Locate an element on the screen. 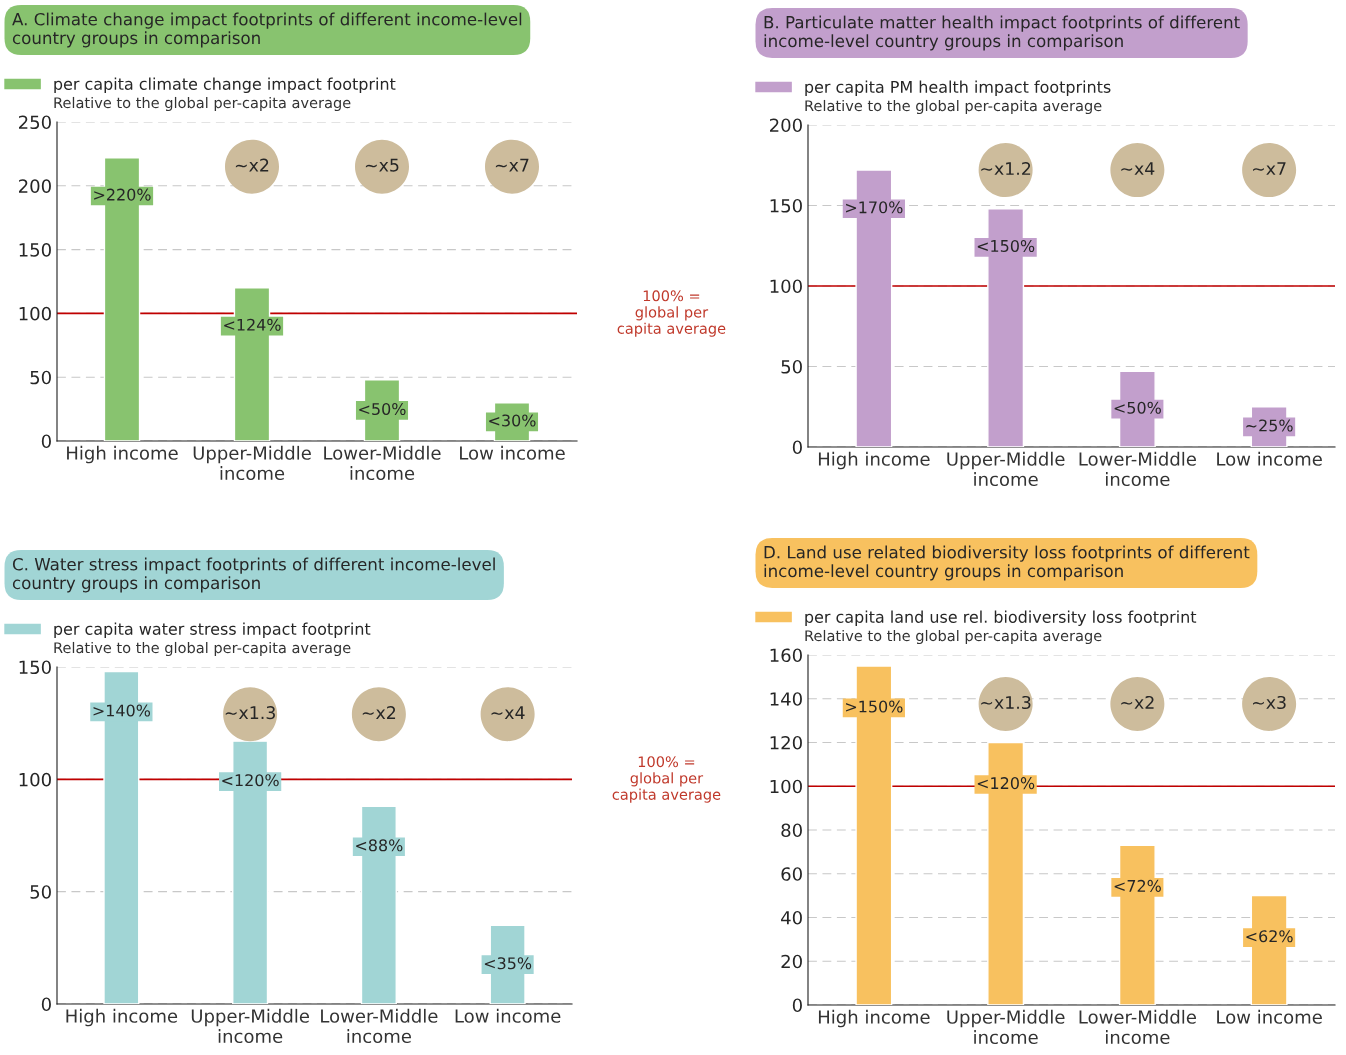 The height and width of the screenshot is (1055, 1346). data-label: ~25% is located at coordinates (1269, 425).